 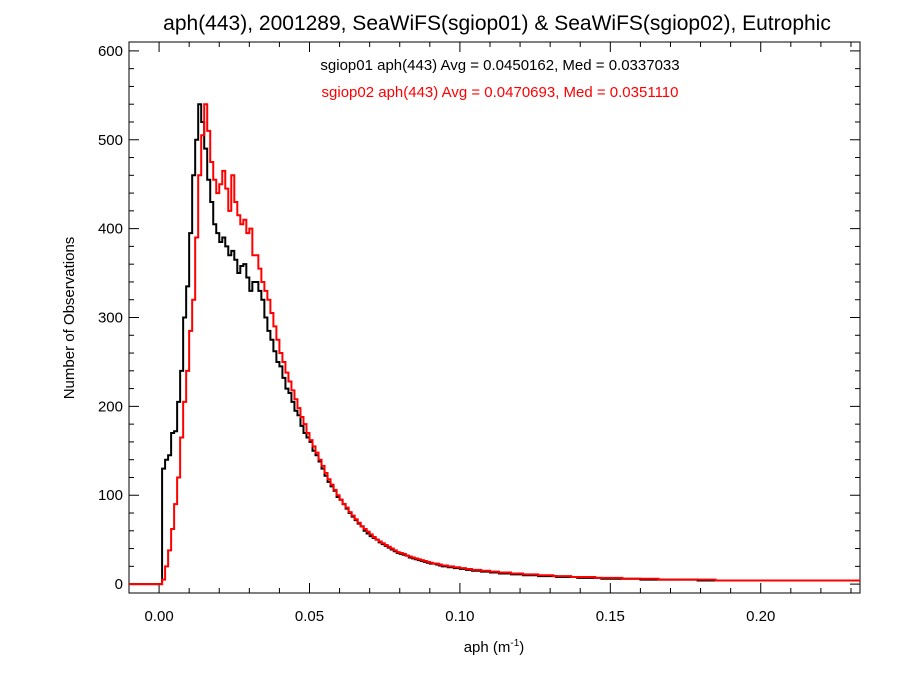 I want to click on y-tick-label: 0, so click(x=119, y=584).